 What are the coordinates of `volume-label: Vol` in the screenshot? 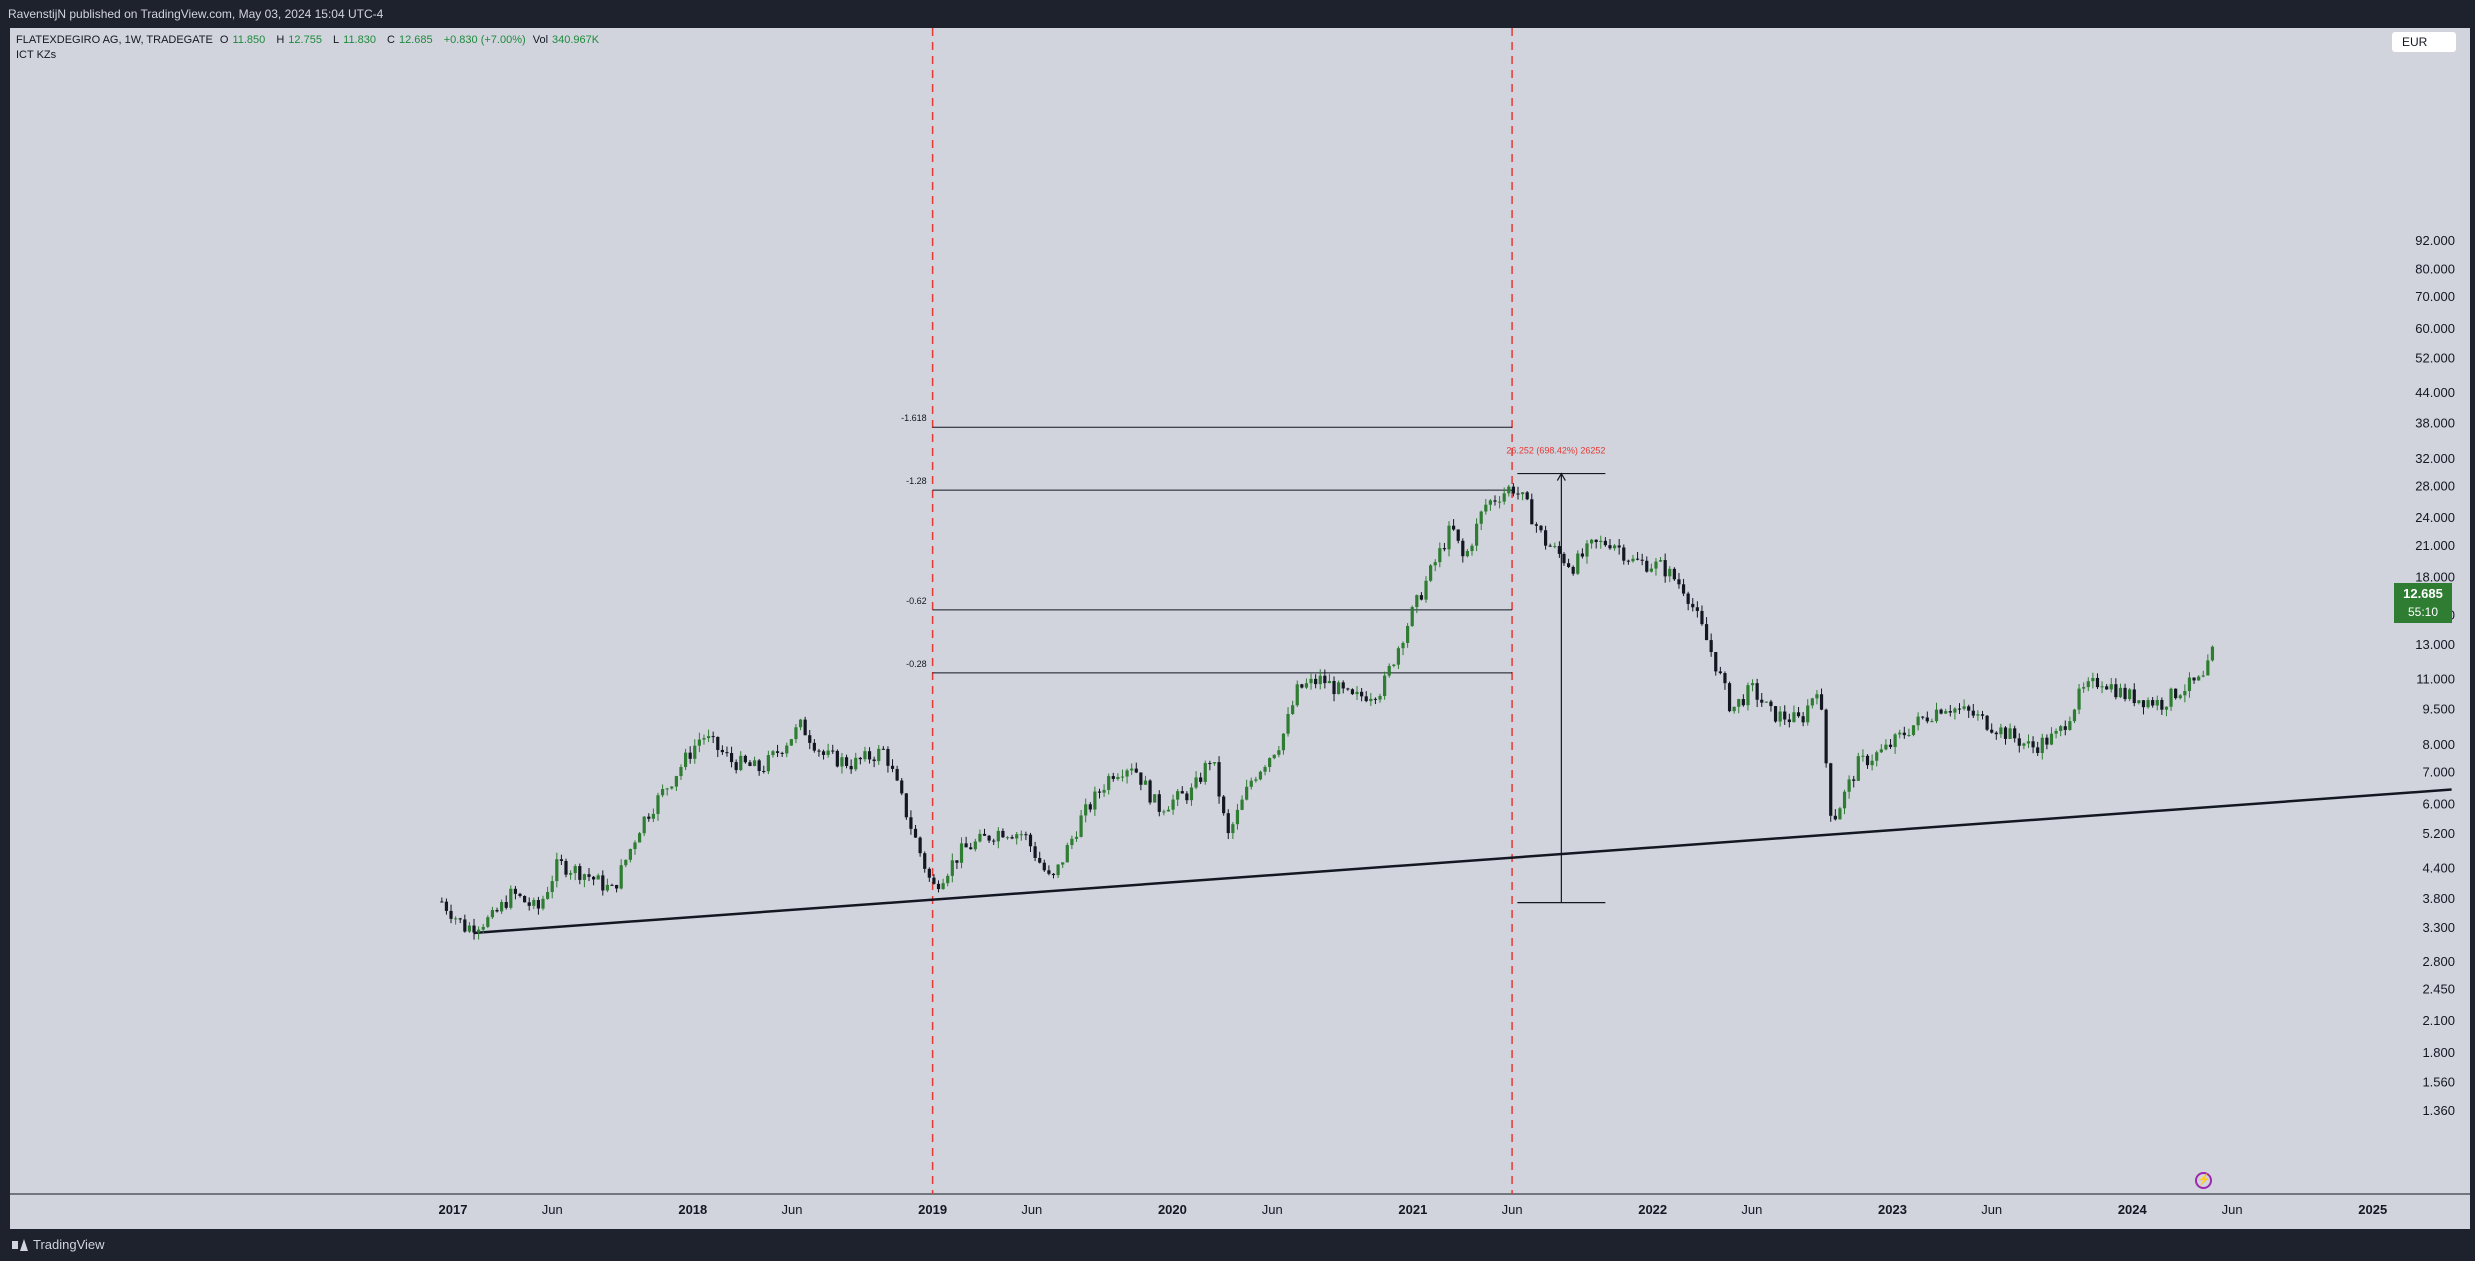 It's located at (540, 40).